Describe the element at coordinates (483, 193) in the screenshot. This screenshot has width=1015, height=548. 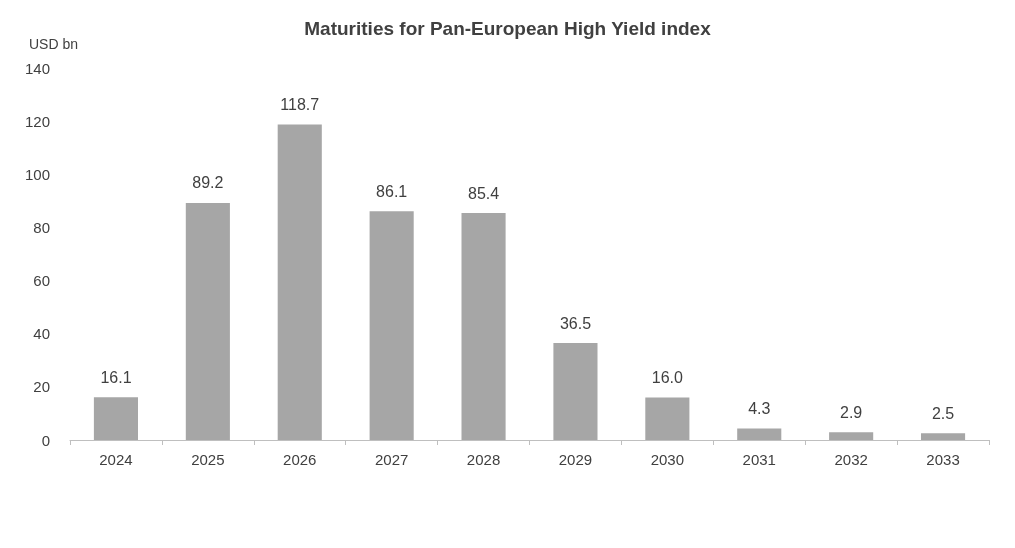
I see `data-label: 85.4` at that location.